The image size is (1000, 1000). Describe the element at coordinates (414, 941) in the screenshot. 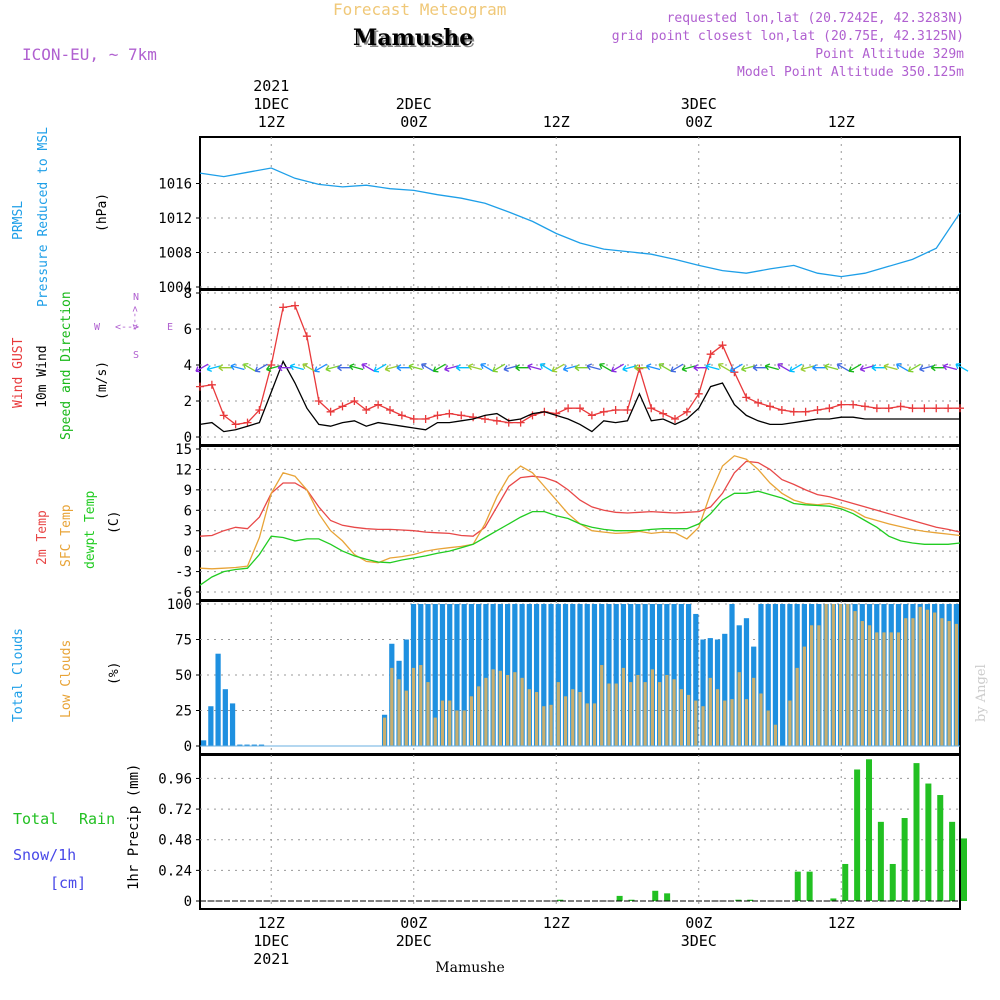

I see `time-label-bottom: 2DEC` at that location.